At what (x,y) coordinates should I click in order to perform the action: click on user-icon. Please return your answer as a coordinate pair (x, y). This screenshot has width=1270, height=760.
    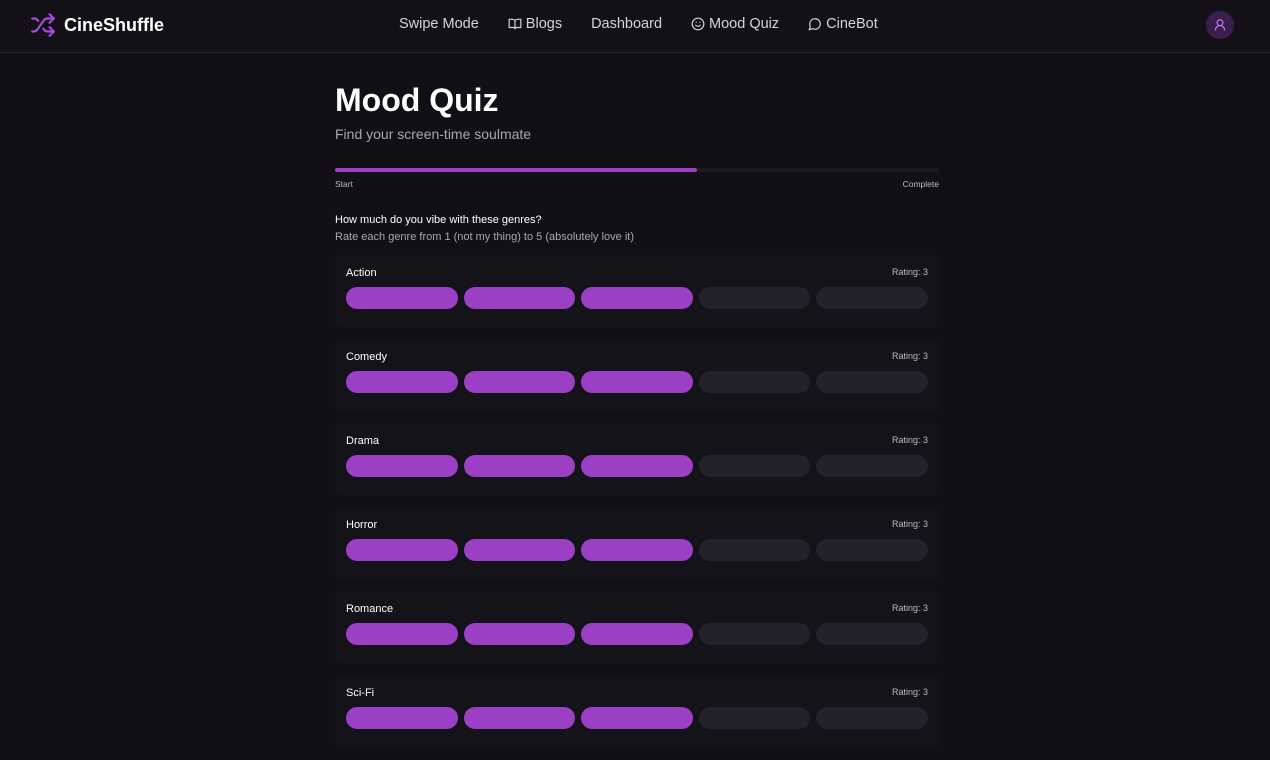
    Looking at the image, I should click on (1220, 25).